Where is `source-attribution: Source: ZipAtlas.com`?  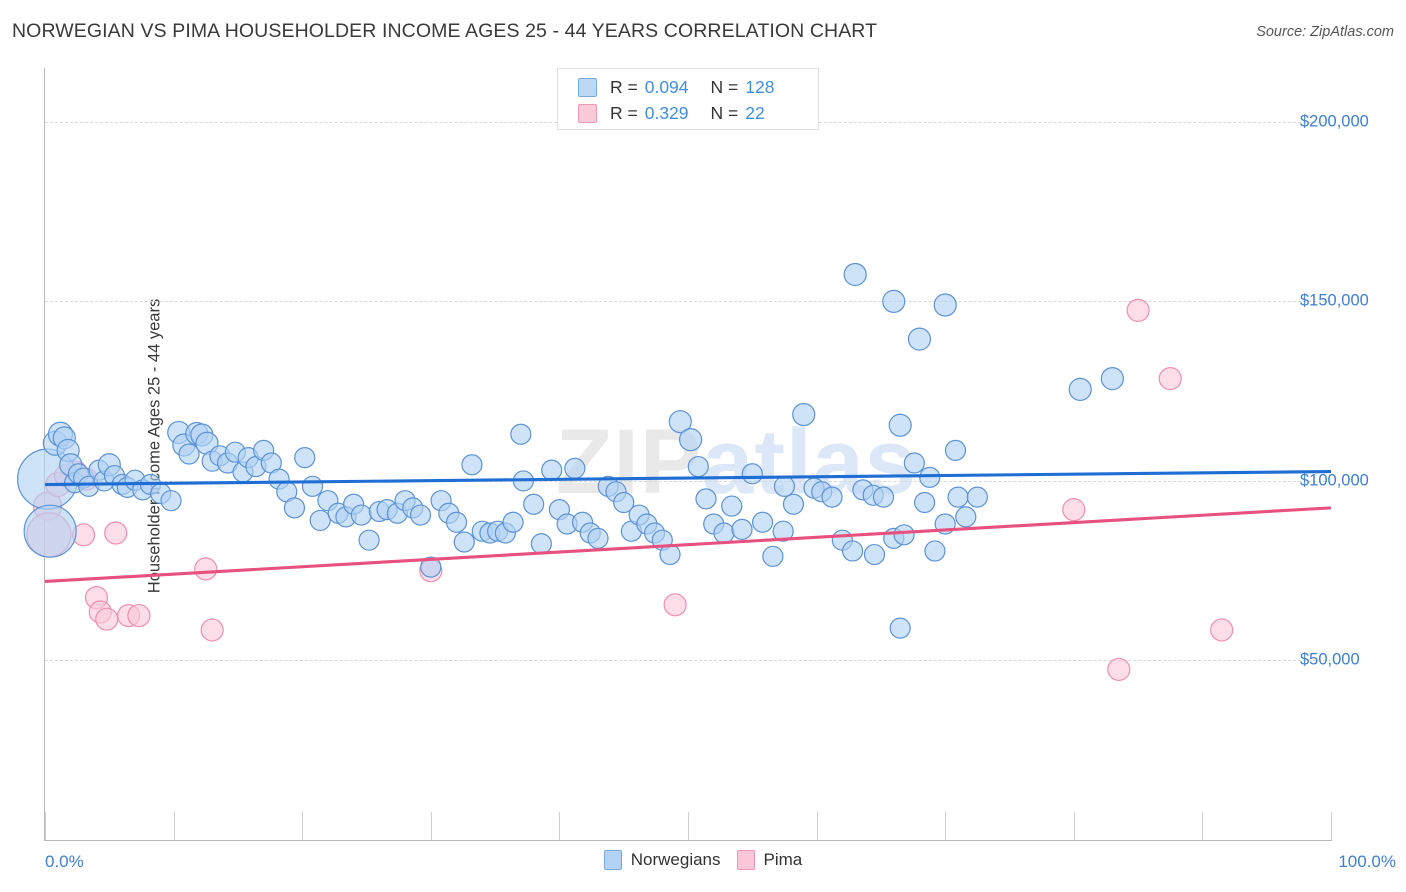
source-attribution: Source: ZipAtlas.com is located at coordinates (1325, 32).